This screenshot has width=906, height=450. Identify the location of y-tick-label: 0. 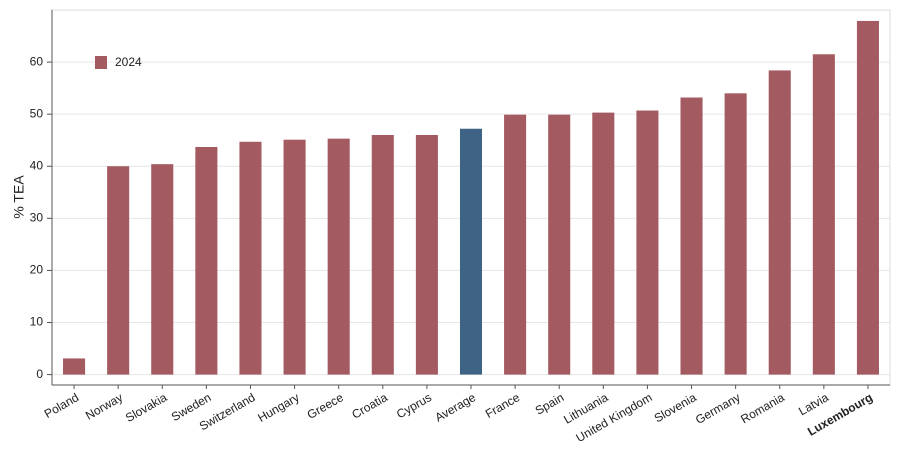
(39, 374).